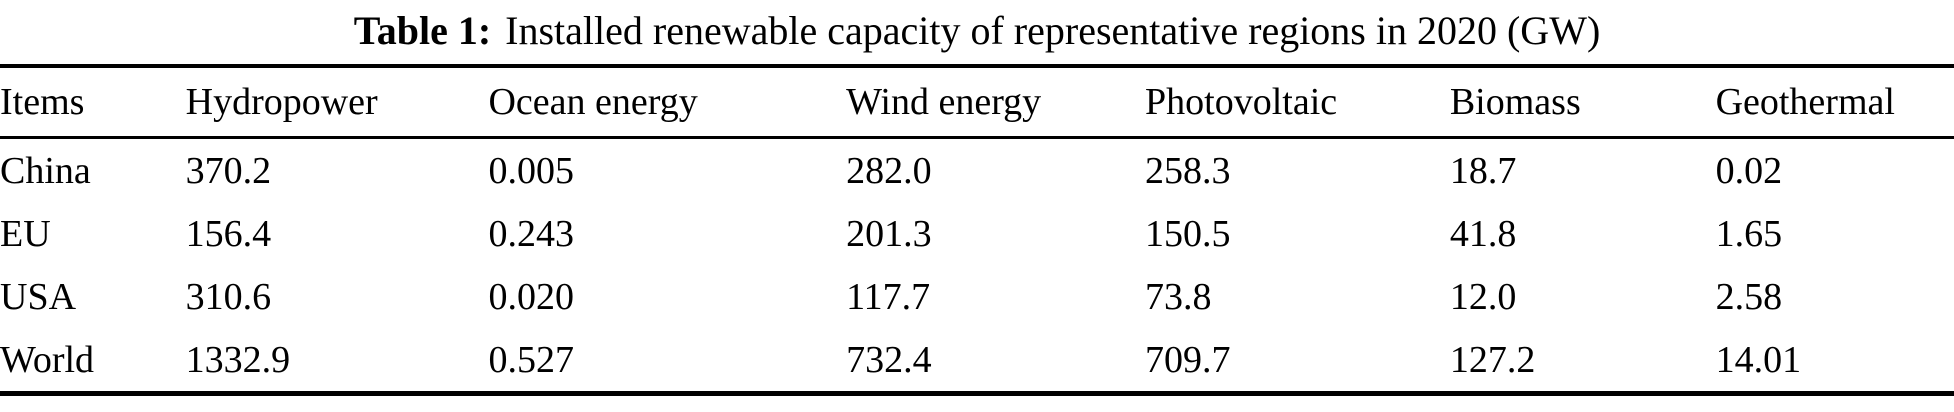 This screenshot has width=1954, height=412. I want to click on cell-hydropower: 370.2, so click(228, 170).